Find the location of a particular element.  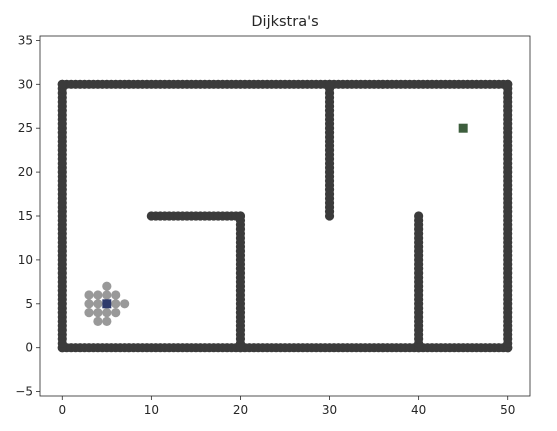

x-tick-label-2: 20 is located at coordinates (240, 410).